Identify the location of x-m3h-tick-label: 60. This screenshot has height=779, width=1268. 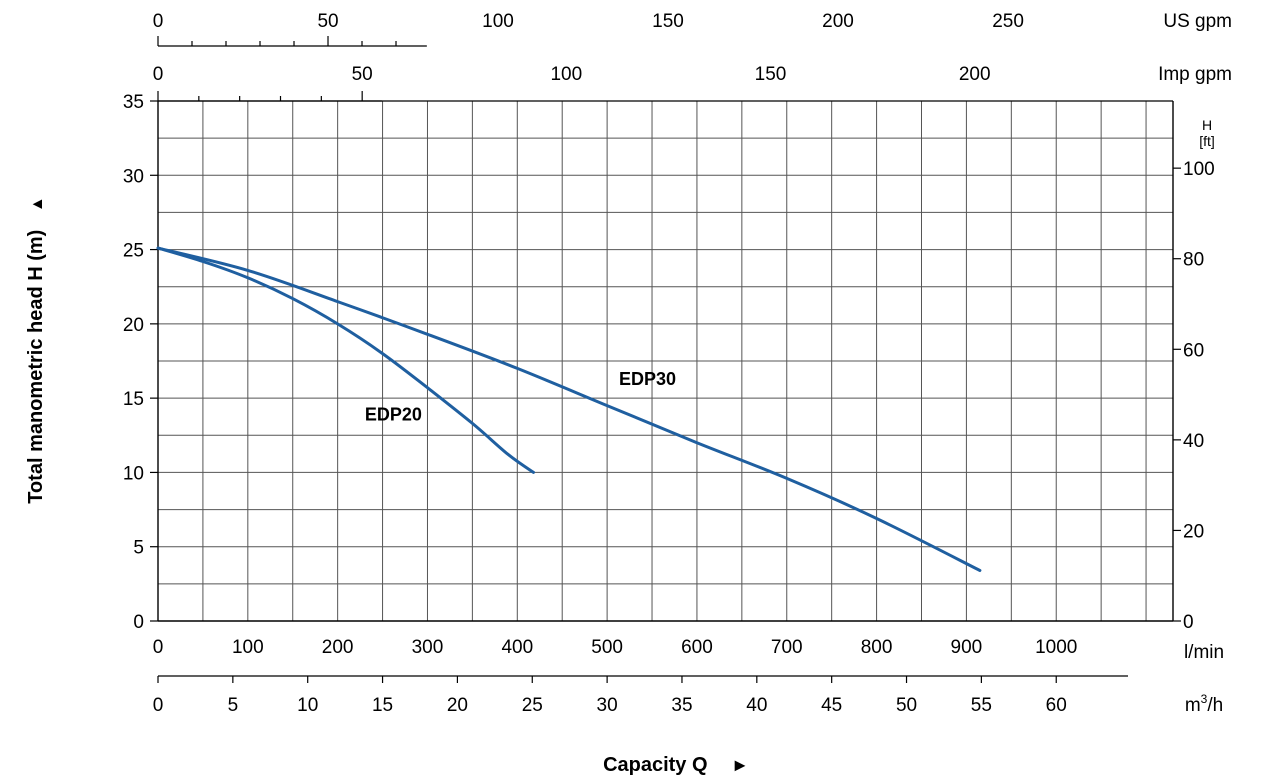
(1056, 705).